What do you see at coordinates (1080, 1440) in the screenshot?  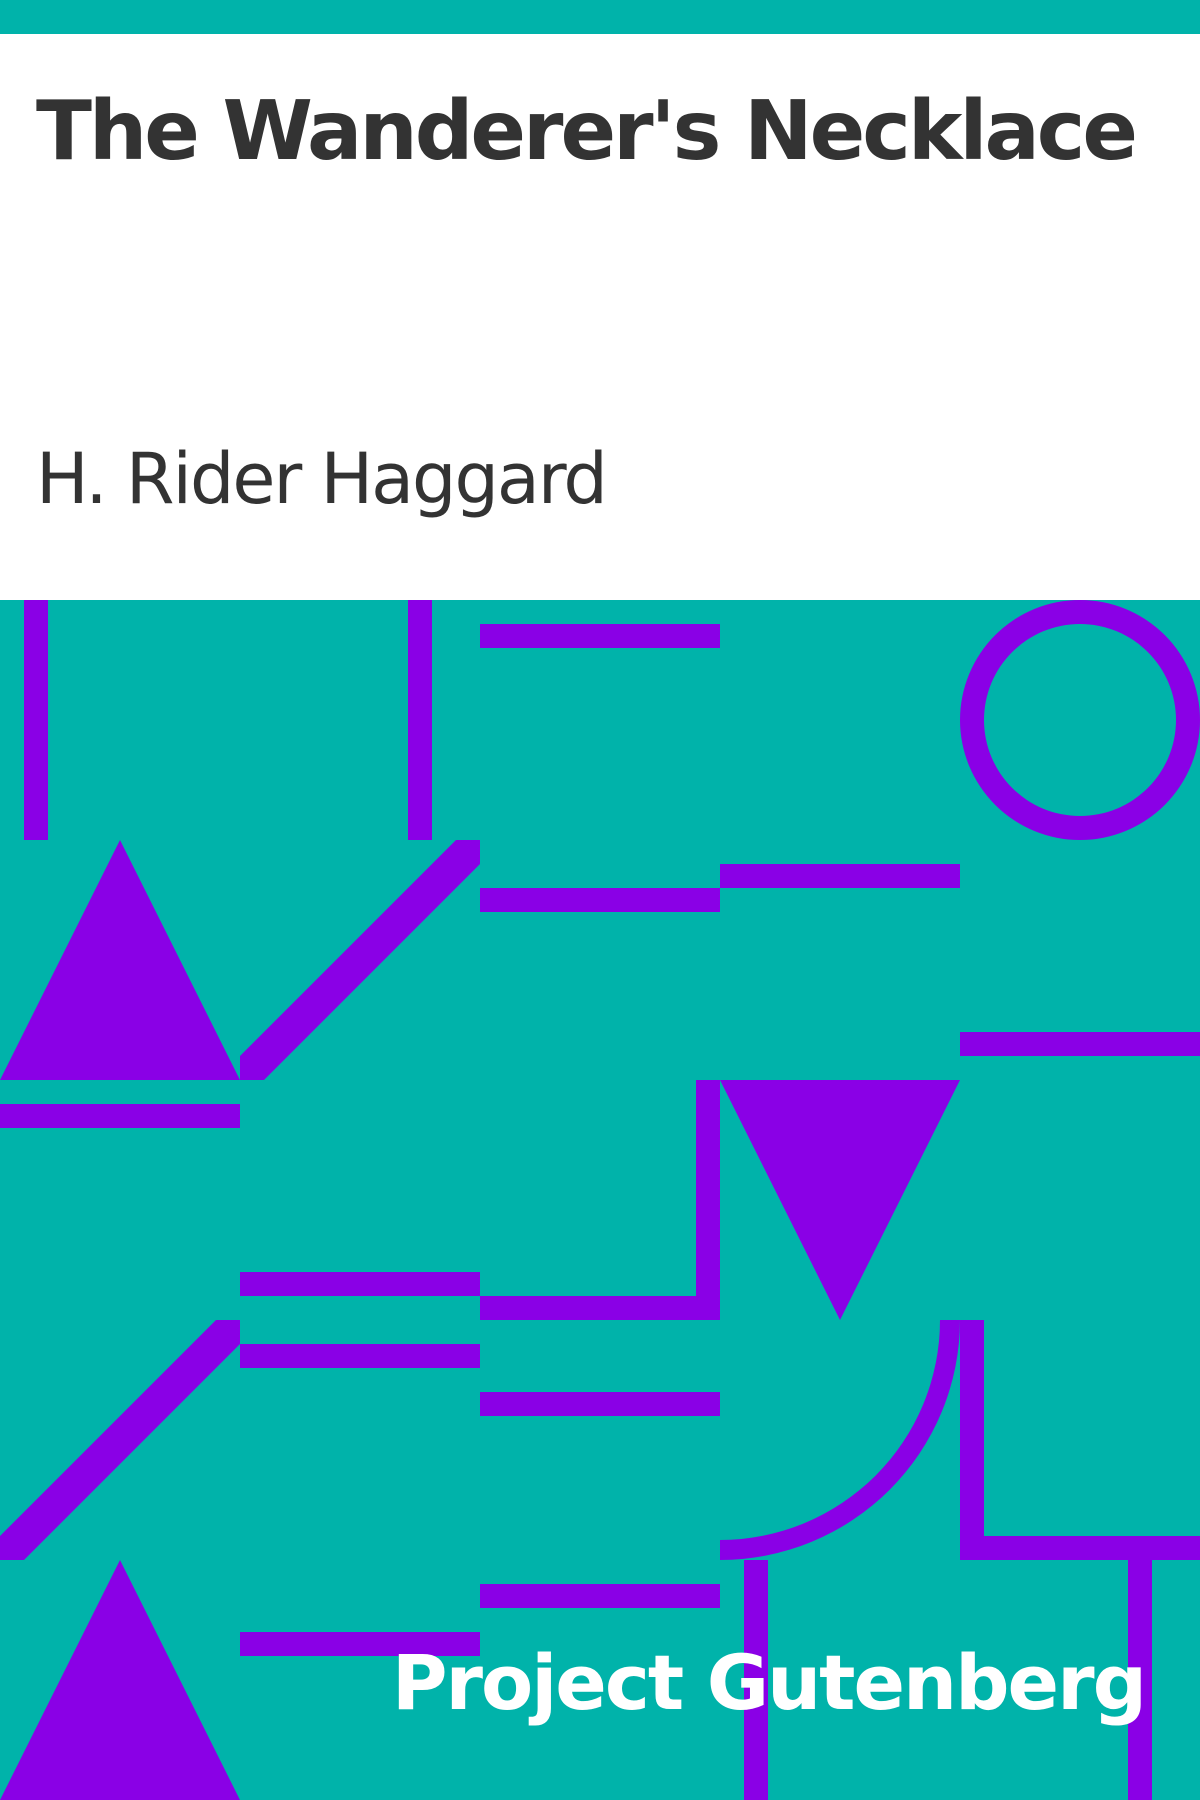 I see `corner-bracket` at bounding box center [1080, 1440].